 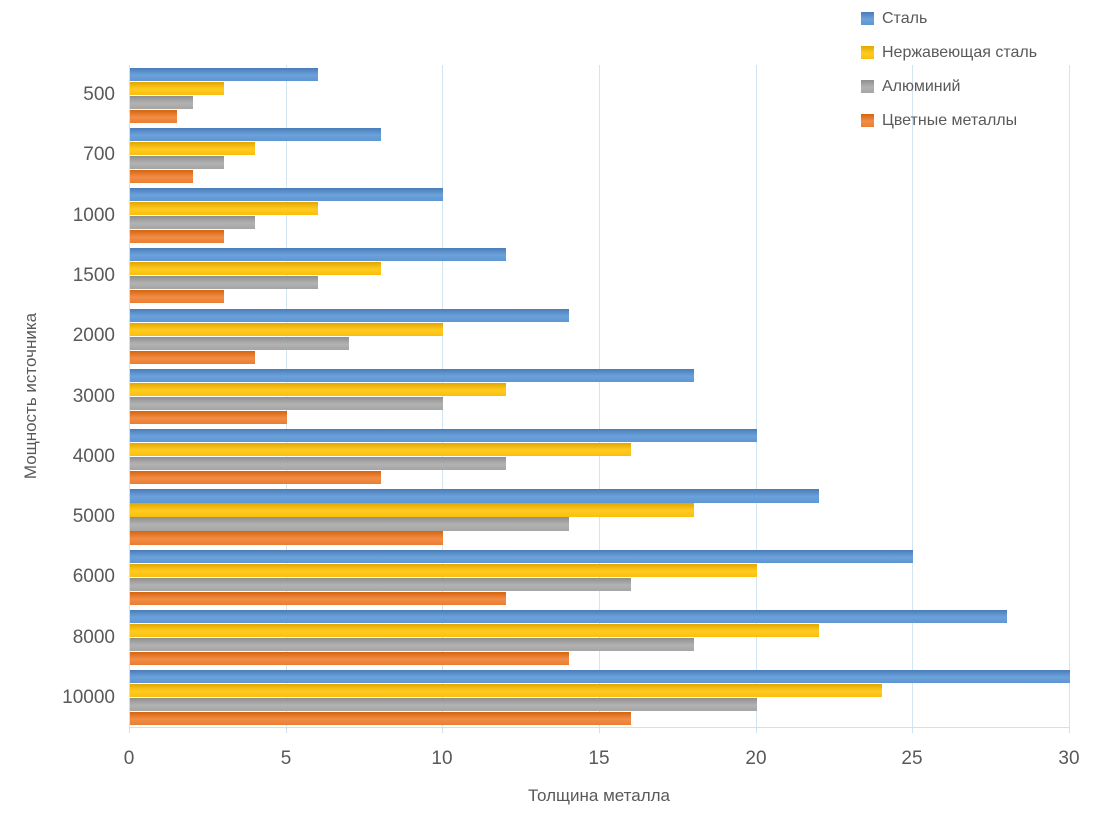 What do you see at coordinates (129, 396) in the screenshot?
I see `y-axis-line` at bounding box center [129, 396].